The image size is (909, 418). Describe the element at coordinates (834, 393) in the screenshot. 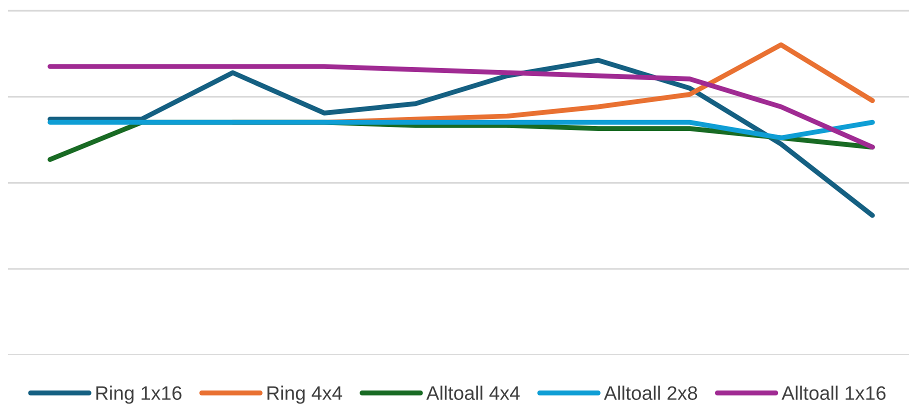

I see `legend-label: Alltoall 1x16` at that location.